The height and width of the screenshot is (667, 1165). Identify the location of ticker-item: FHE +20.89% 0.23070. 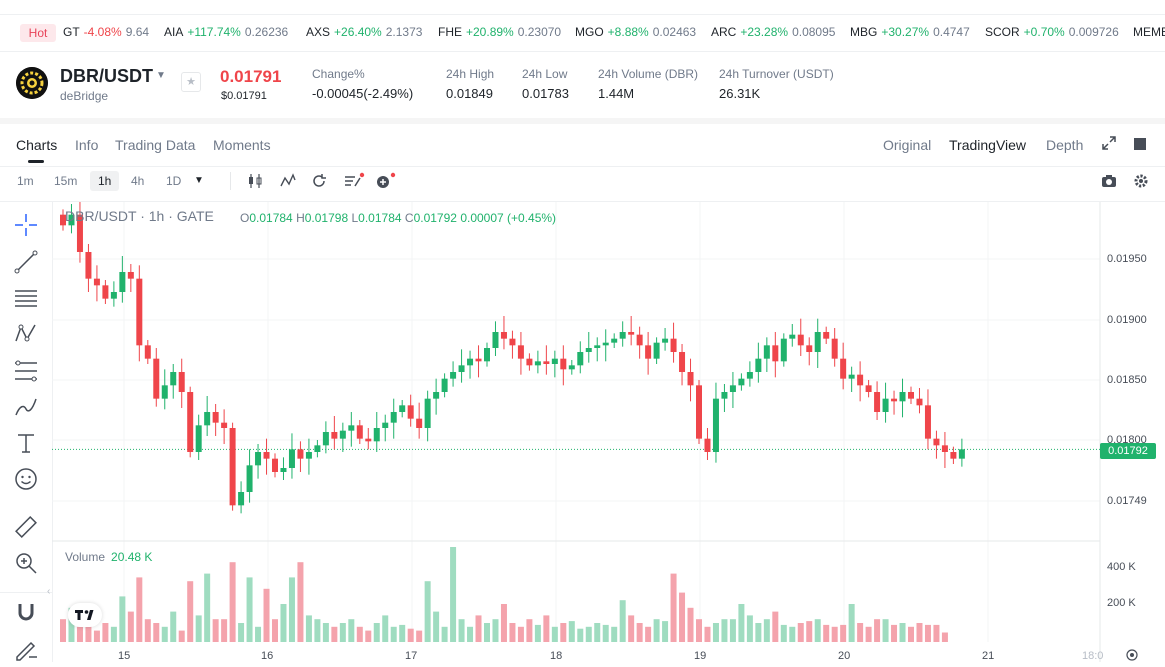
(499, 32).